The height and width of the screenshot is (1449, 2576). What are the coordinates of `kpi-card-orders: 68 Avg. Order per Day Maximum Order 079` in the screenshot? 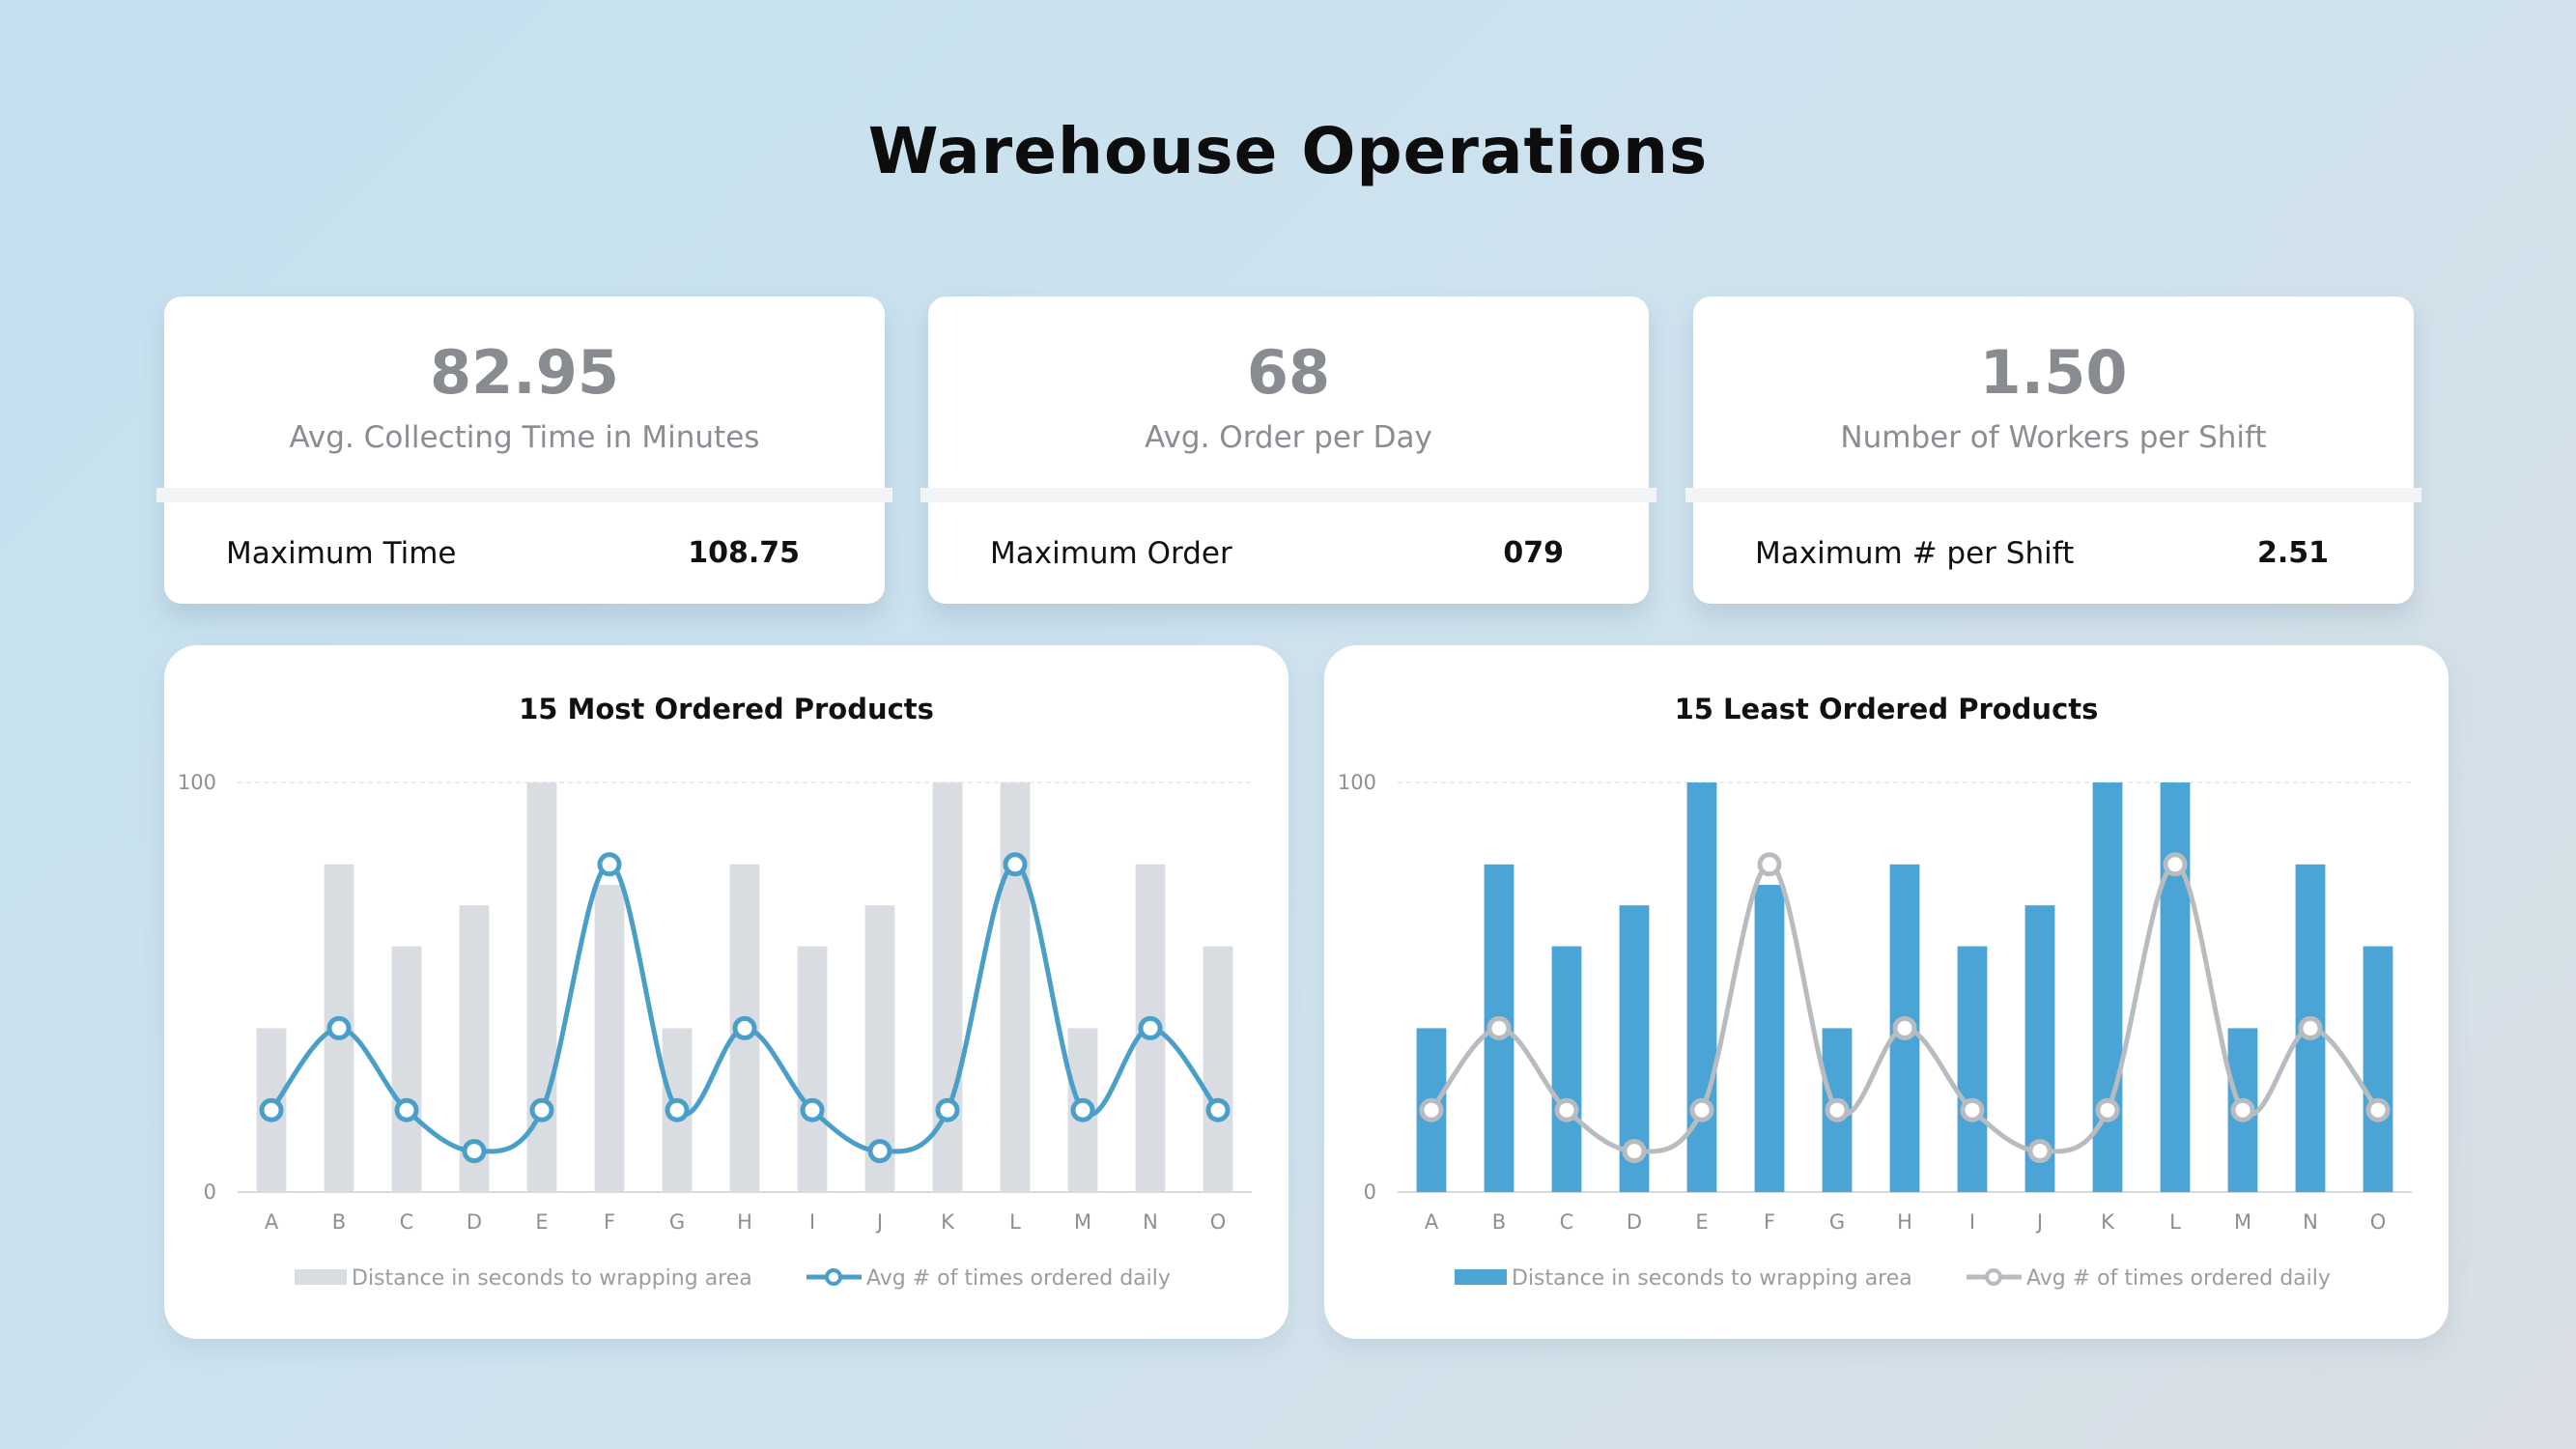 It's located at (1288, 450).